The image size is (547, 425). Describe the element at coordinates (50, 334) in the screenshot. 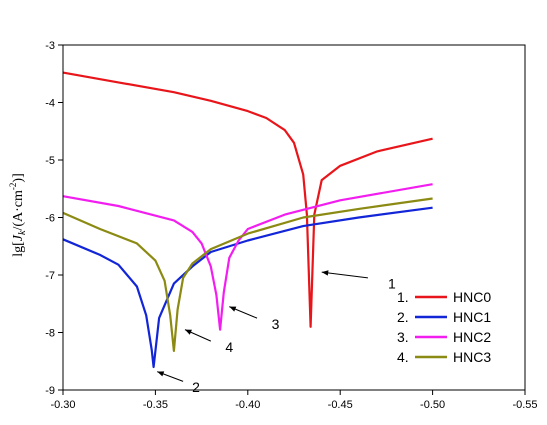

I see `y-tick-label: -8` at that location.